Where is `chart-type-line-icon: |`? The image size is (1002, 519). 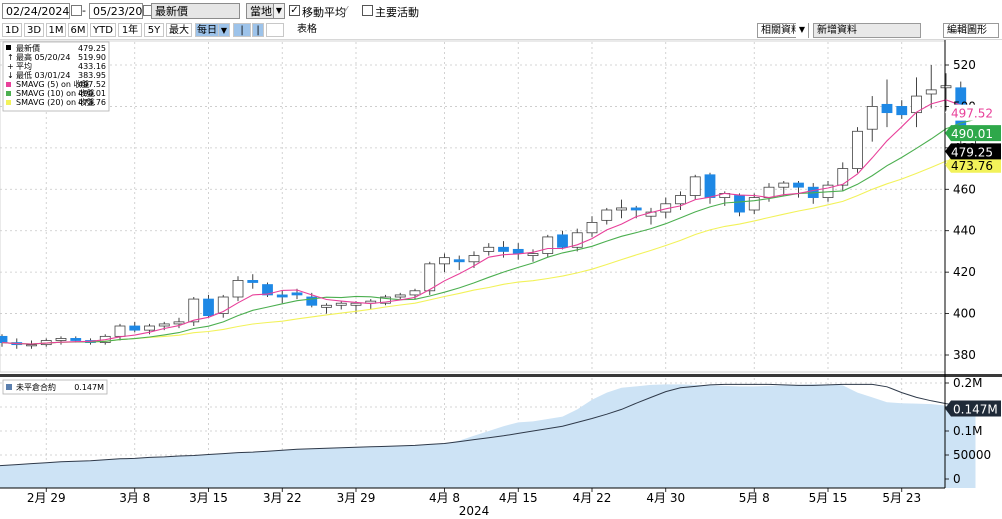 chart-type-line-icon: | is located at coordinates (242, 30).